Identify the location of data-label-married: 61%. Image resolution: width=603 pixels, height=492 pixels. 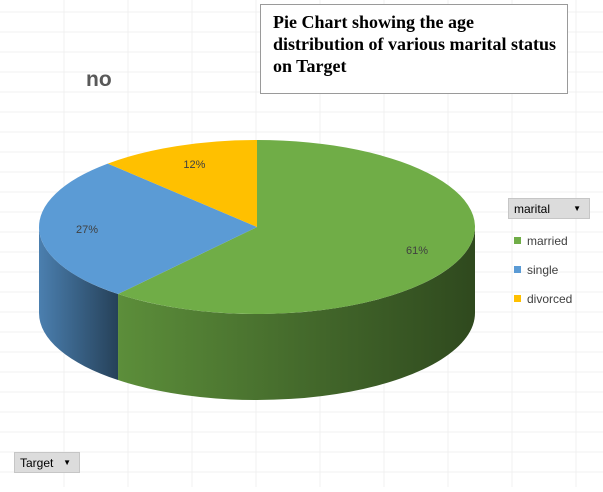
(417, 251).